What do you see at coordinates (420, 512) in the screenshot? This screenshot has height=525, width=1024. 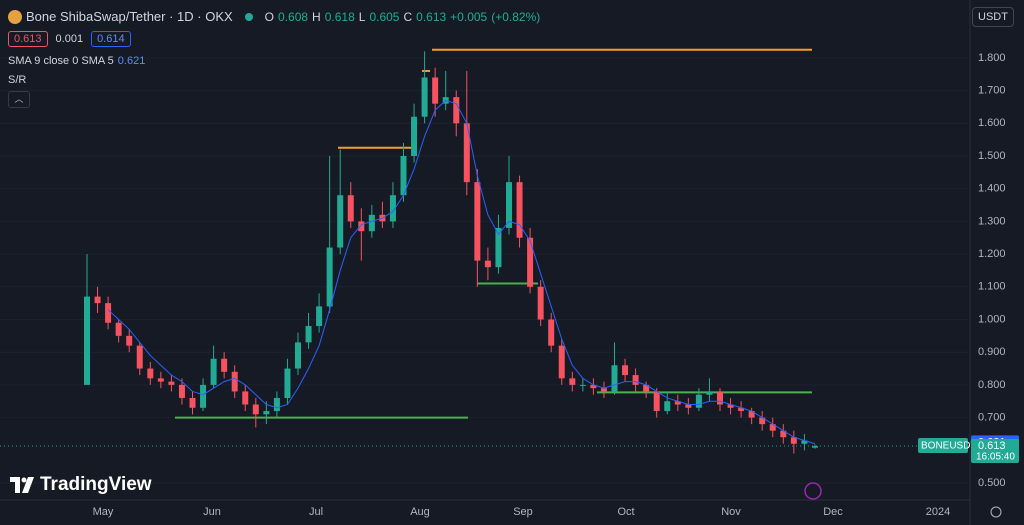 I see `x-tick-label: Aug` at bounding box center [420, 512].